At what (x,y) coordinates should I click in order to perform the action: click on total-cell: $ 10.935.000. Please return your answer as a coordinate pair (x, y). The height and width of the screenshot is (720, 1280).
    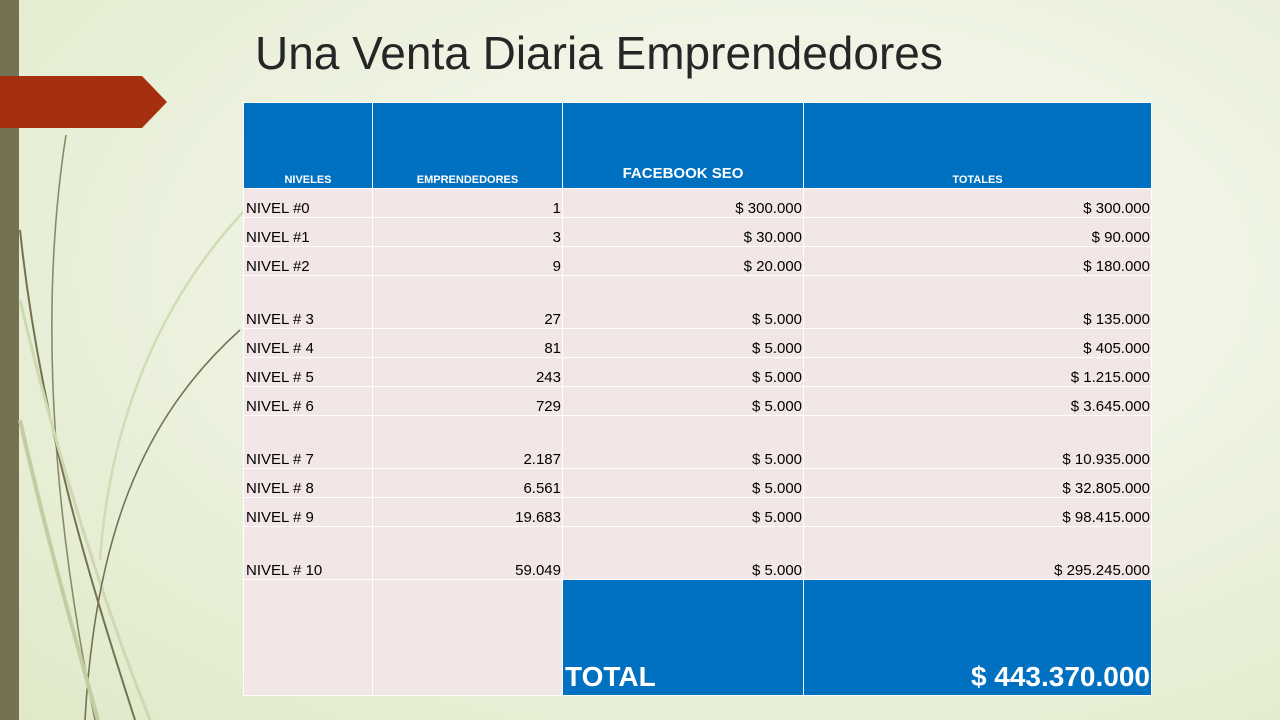
    Looking at the image, I should click on (977, 442).